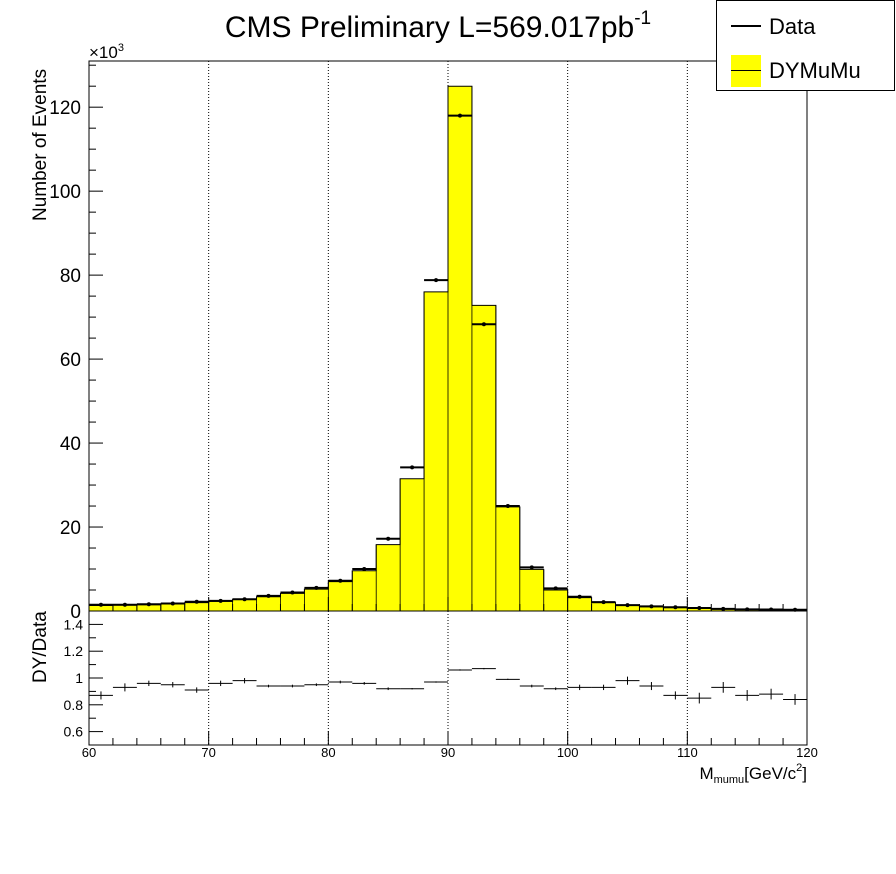  Describe the element at coordinates (208, 752) in the screenshot. I see `x-tick-label: 70` at that location.